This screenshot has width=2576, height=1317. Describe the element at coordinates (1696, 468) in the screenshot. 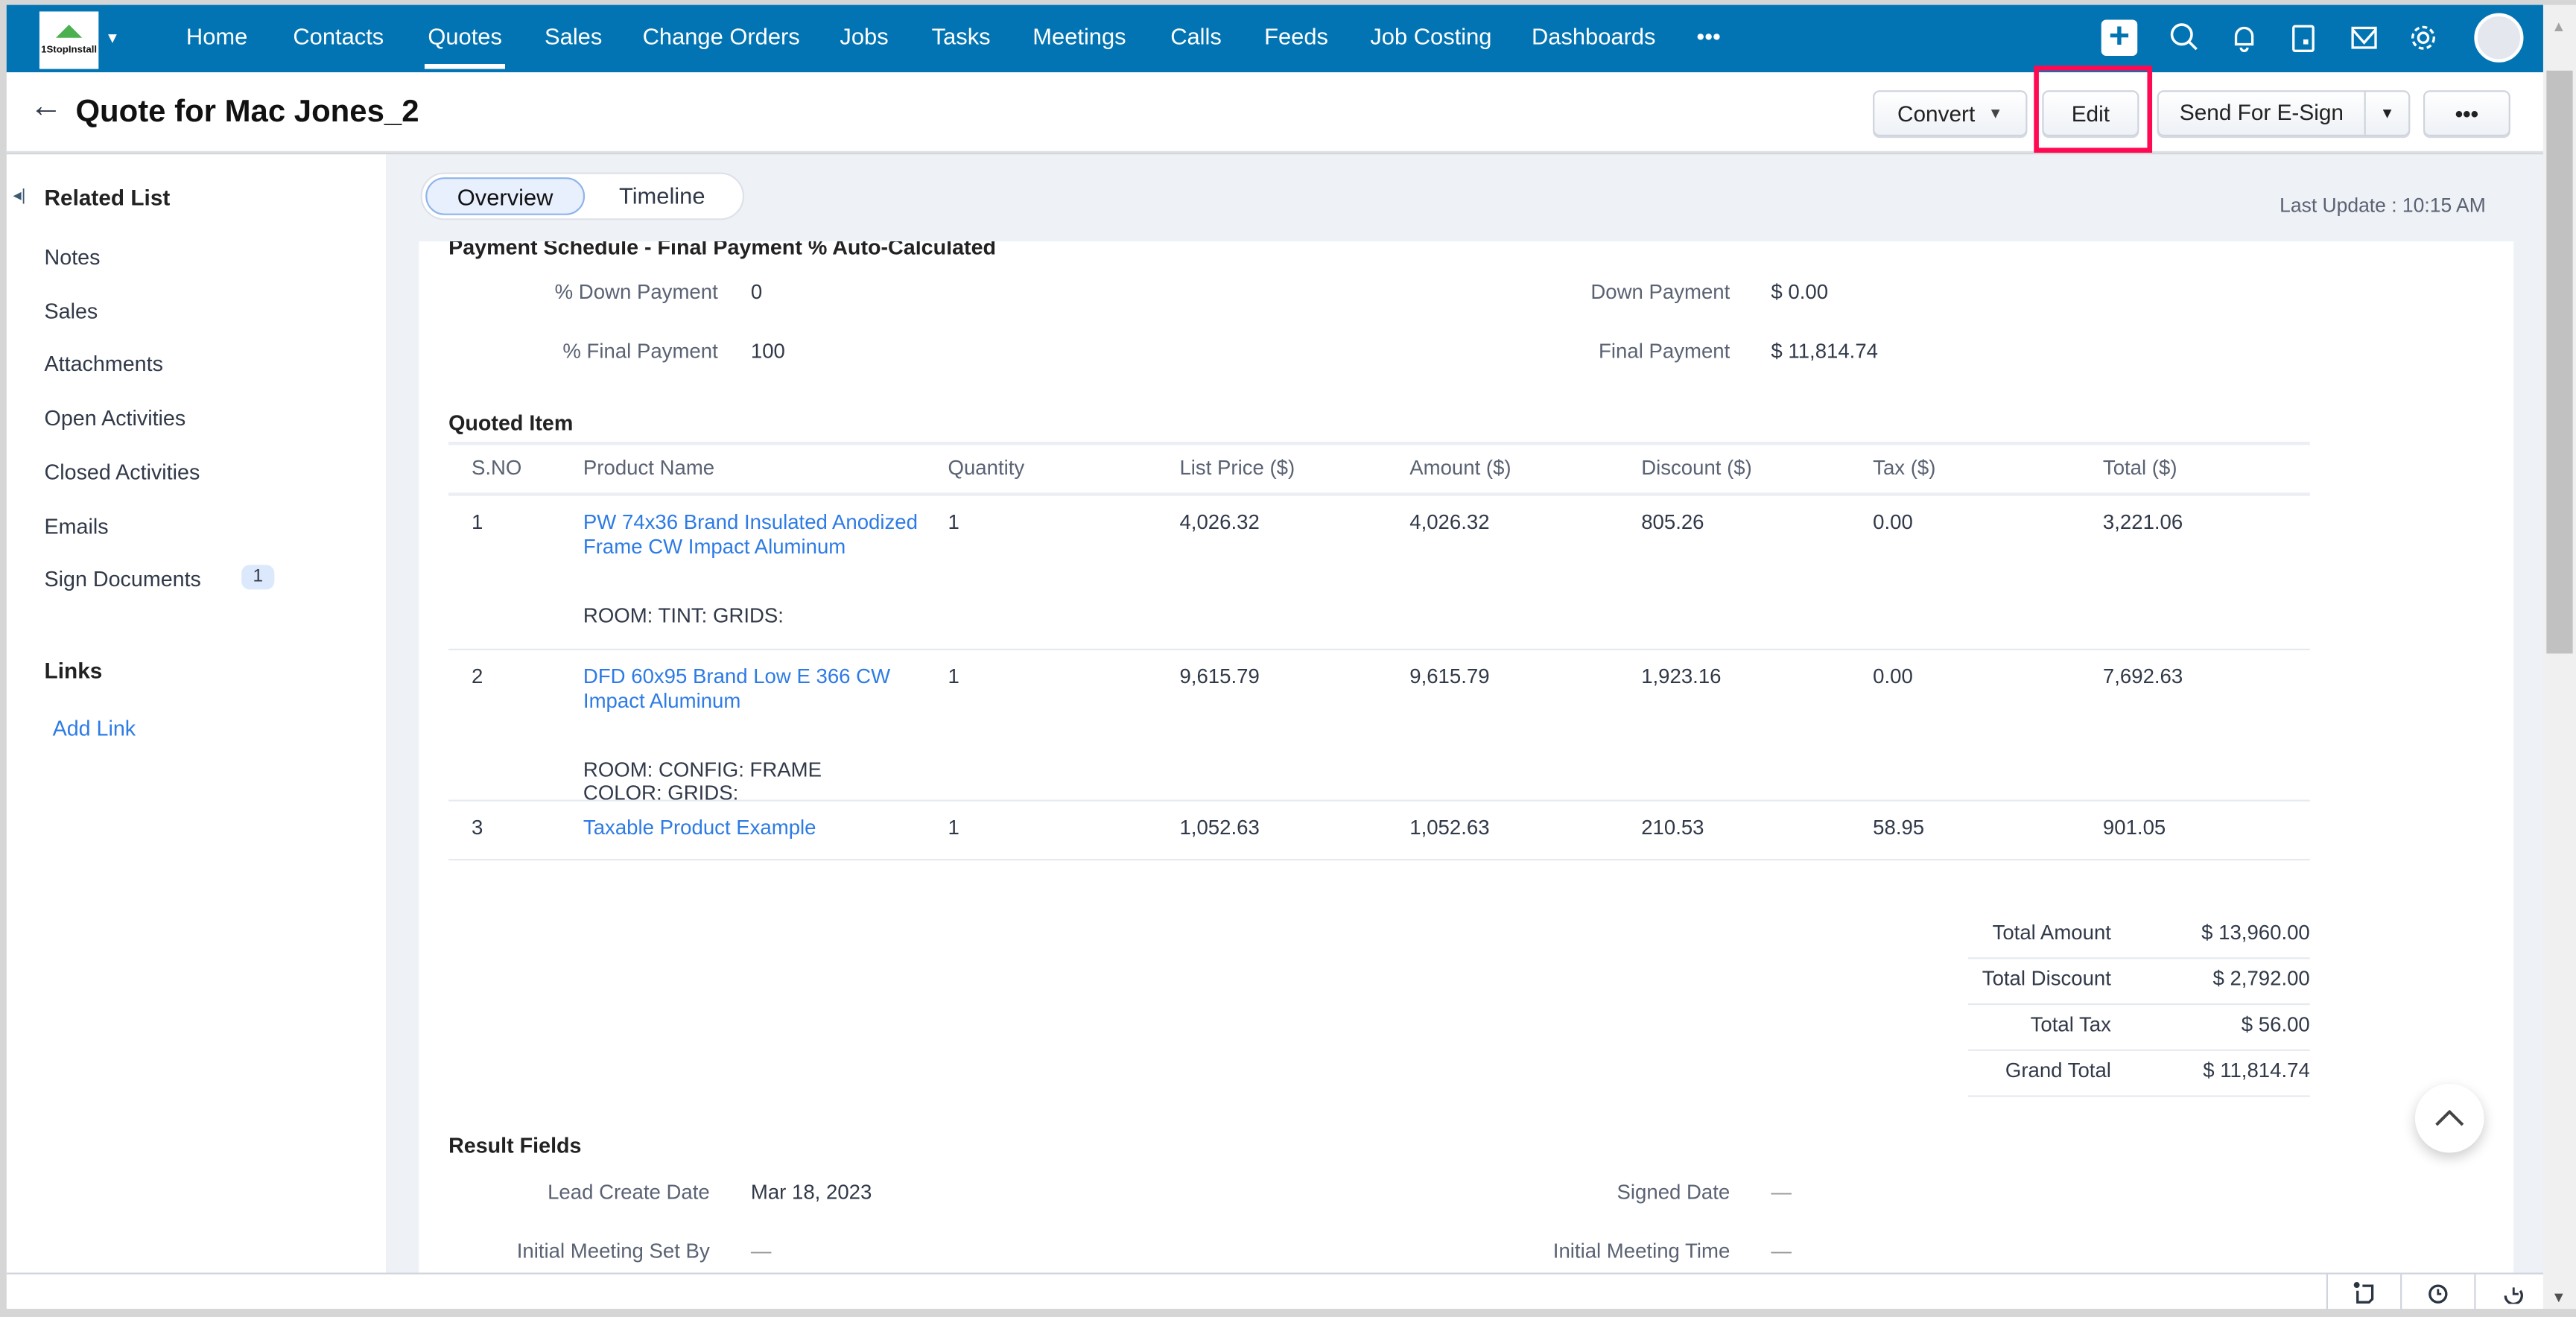

I see `column-header: Discount ($)` at that location.